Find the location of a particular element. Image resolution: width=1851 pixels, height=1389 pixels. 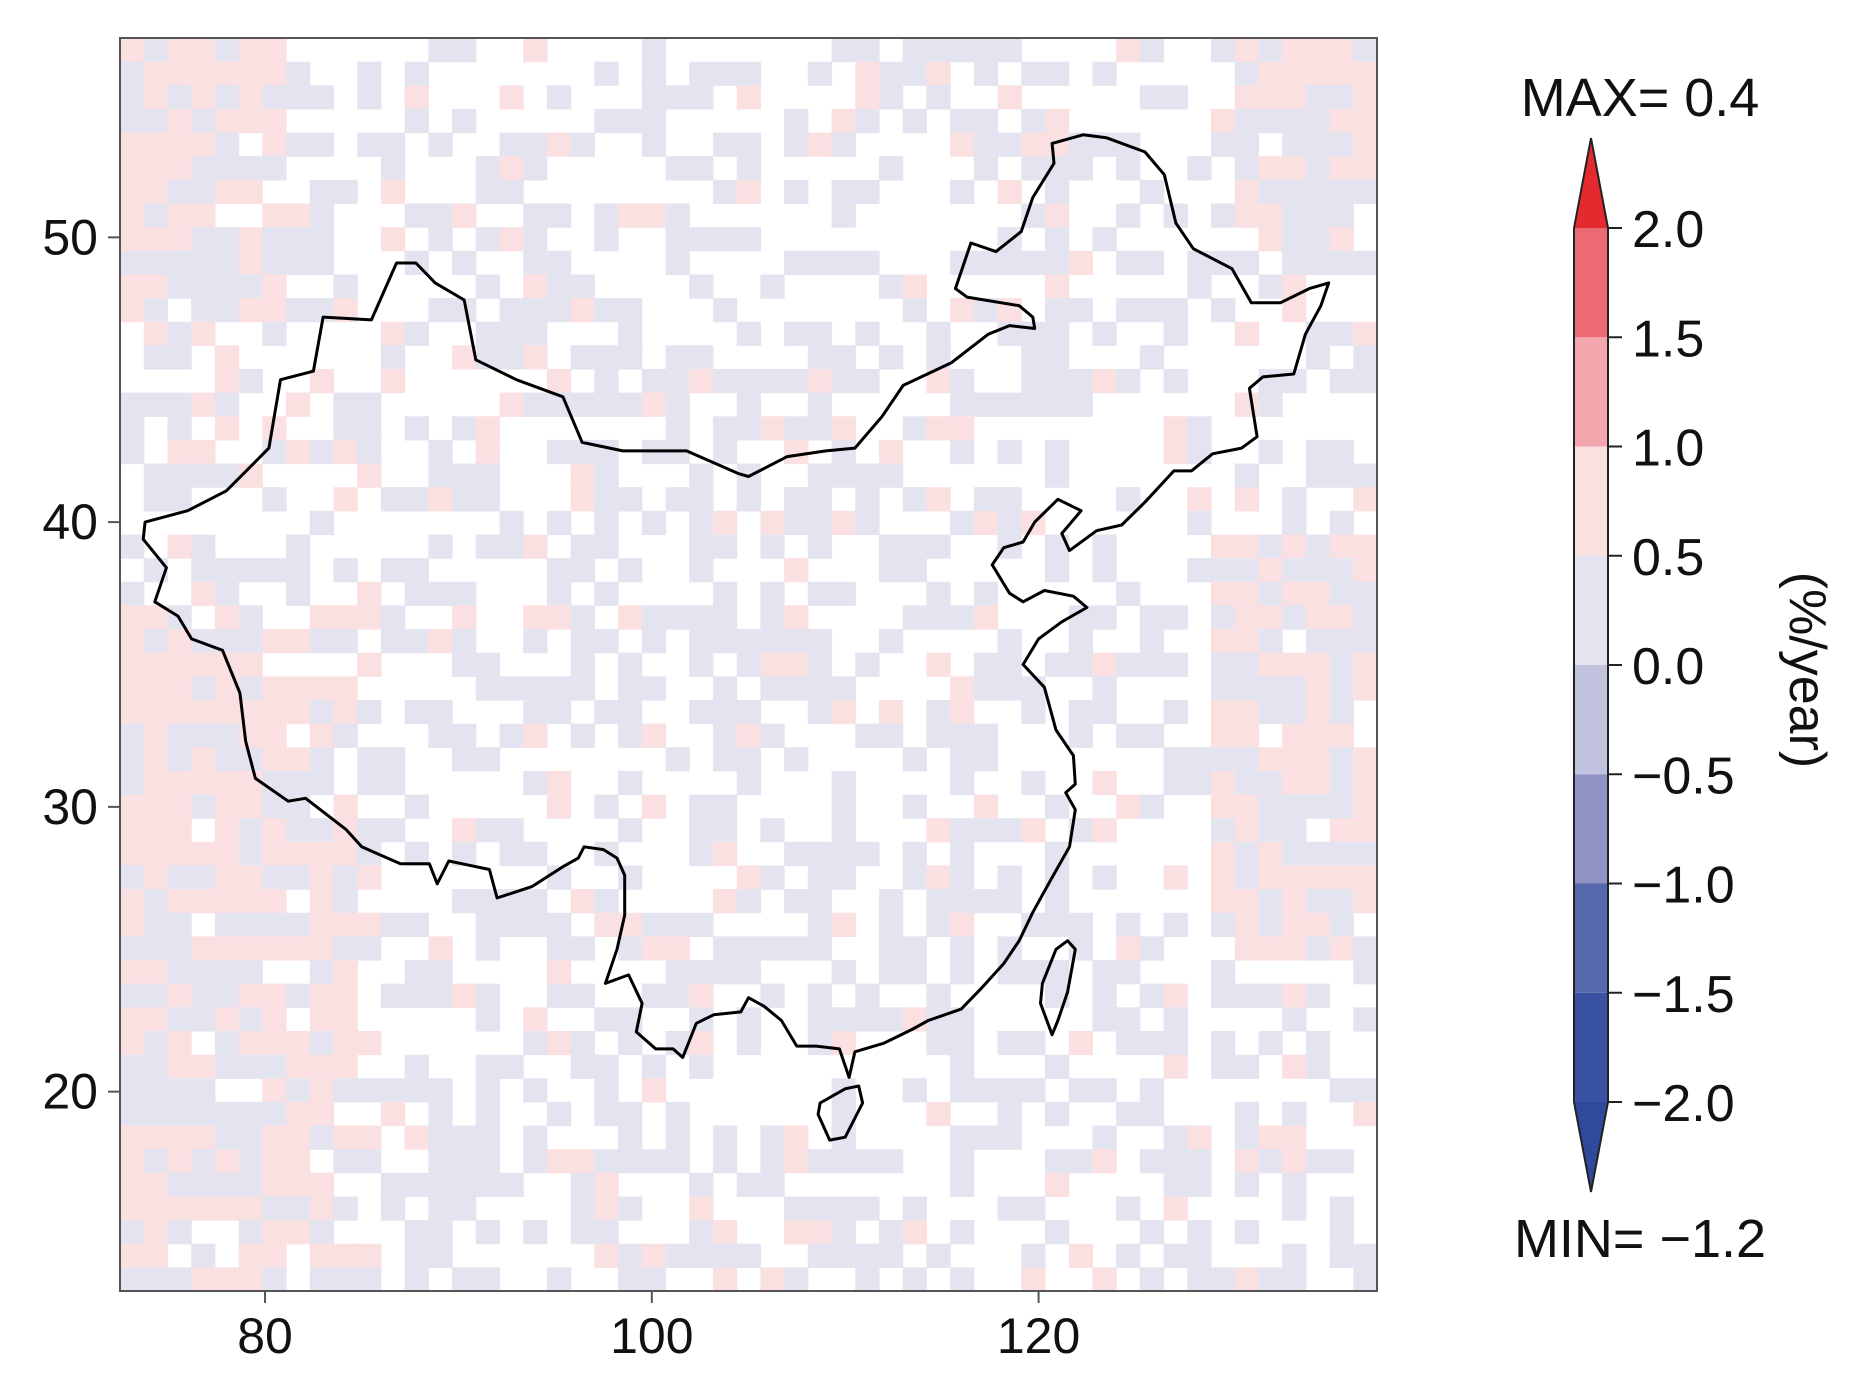

colorbar-tick-label: −1.0 is located at coordinates (1683, 886).